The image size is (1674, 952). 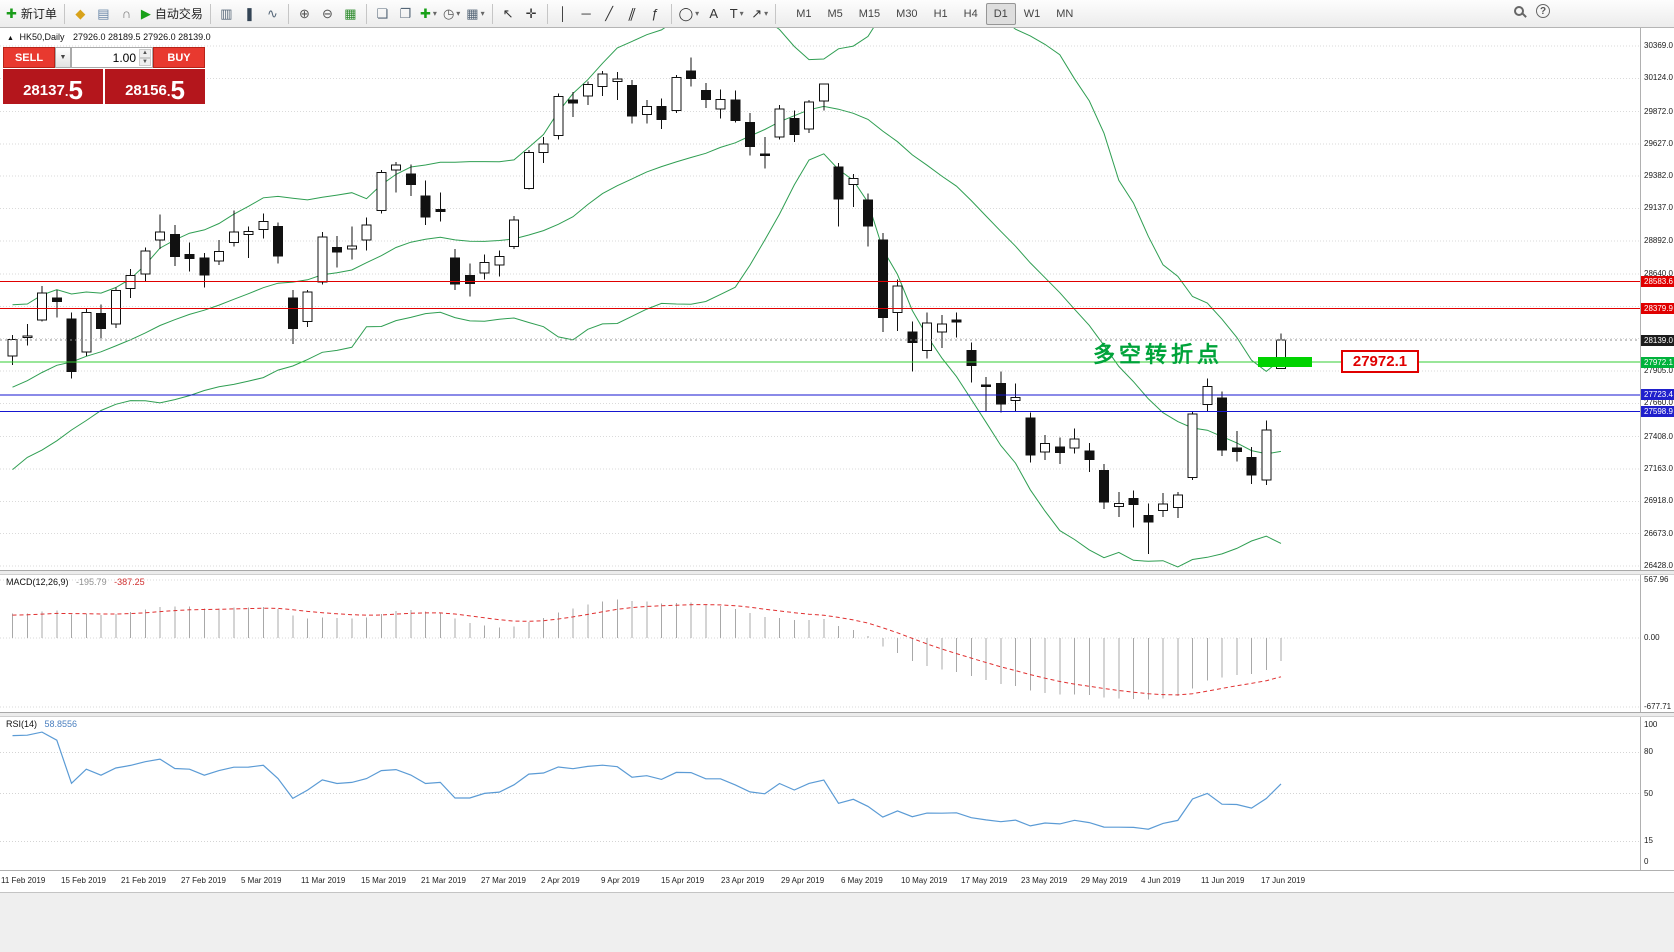 I want to click on horizontal-line-button: ─, so click(x=586, y=14).